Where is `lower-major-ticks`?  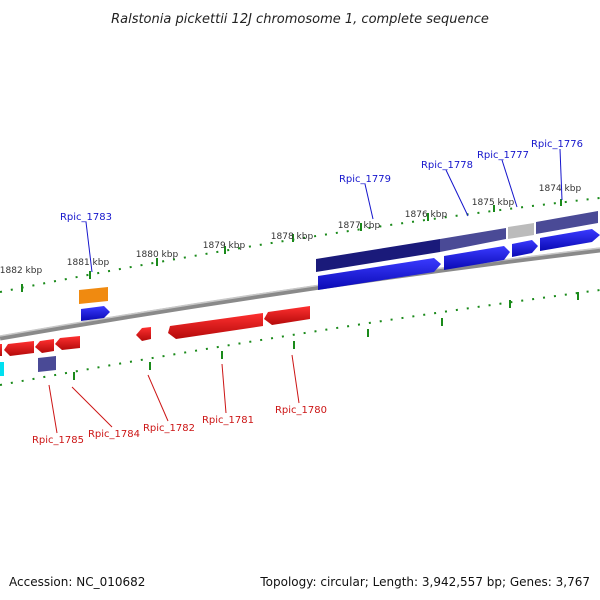
lower-major-ticks is located at coordinates (326, 336).